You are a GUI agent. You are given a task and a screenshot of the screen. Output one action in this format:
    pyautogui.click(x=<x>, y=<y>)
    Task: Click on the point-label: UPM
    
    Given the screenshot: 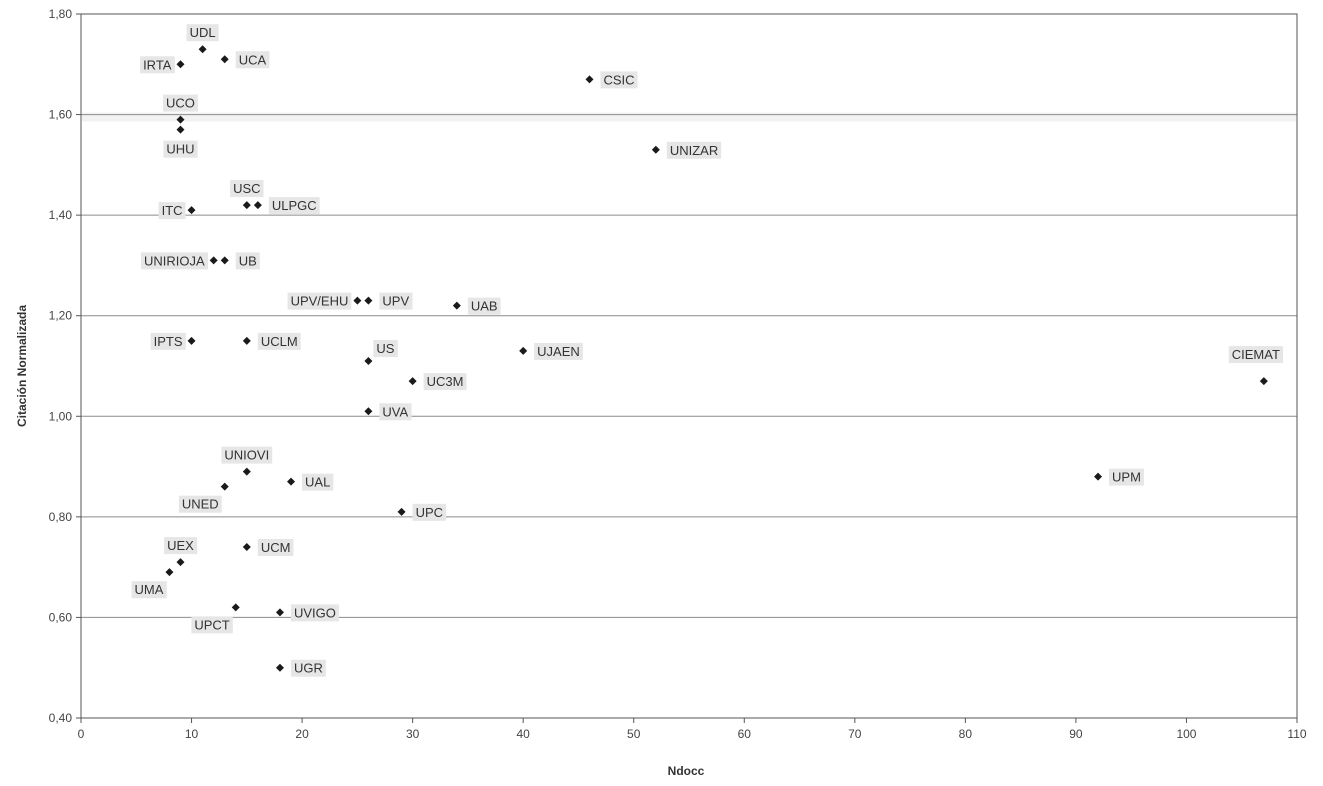 What is the action you would take?
    pyautogui.click(x=1126, y=477)
    